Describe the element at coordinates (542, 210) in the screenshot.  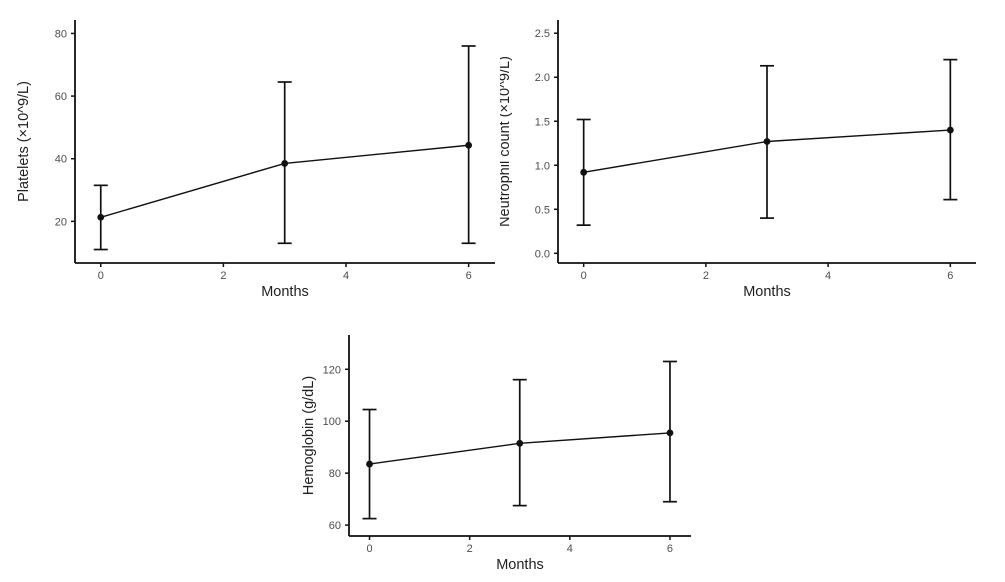
I see `y-tick-label: 0.5` at that location.